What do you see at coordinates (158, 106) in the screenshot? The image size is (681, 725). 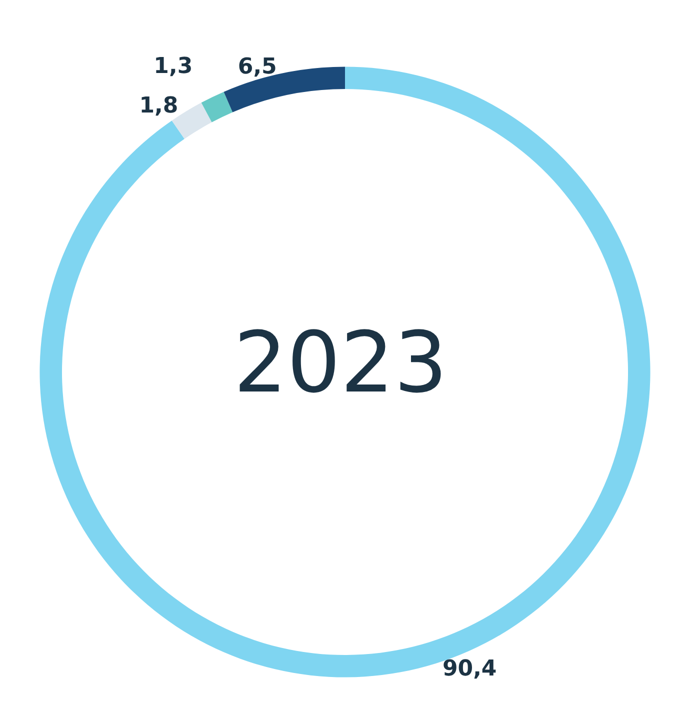 I see `data-label: 1,8` at bounding box center [158, 106].